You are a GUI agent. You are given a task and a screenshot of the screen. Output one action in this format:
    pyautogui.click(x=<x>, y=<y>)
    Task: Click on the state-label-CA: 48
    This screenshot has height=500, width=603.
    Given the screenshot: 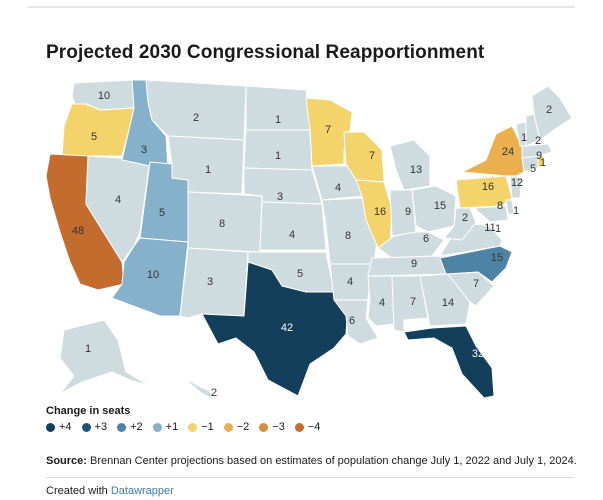 What is the action you would take?
    pyautogui.click(x=78, y=231)
    